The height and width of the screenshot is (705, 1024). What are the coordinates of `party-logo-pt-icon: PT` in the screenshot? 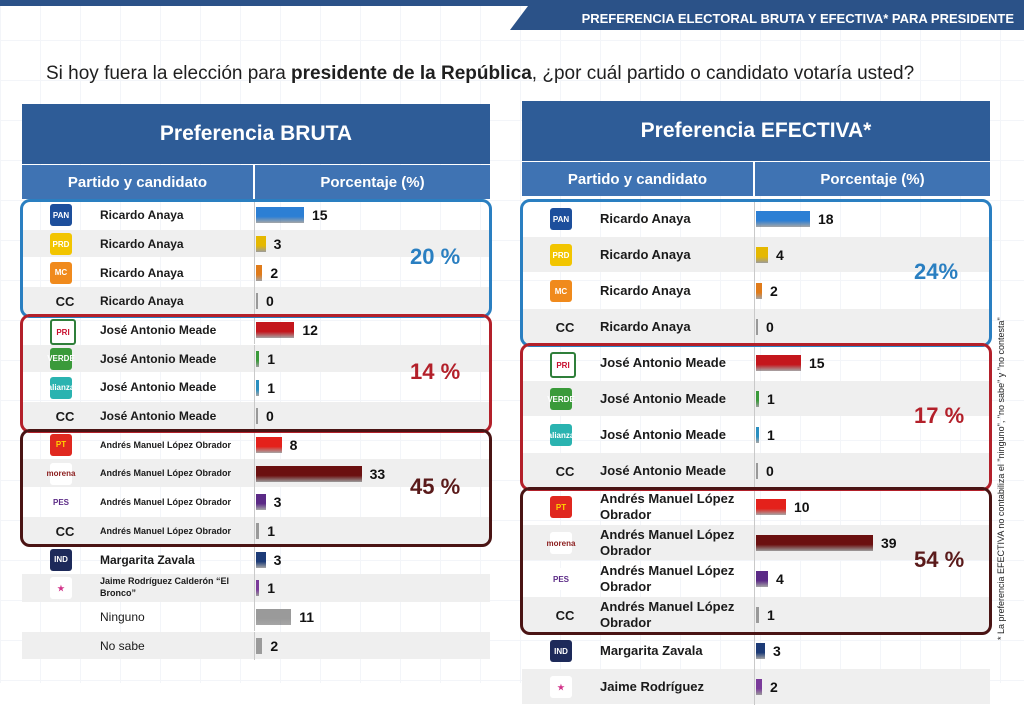 It's located at (61, 444).